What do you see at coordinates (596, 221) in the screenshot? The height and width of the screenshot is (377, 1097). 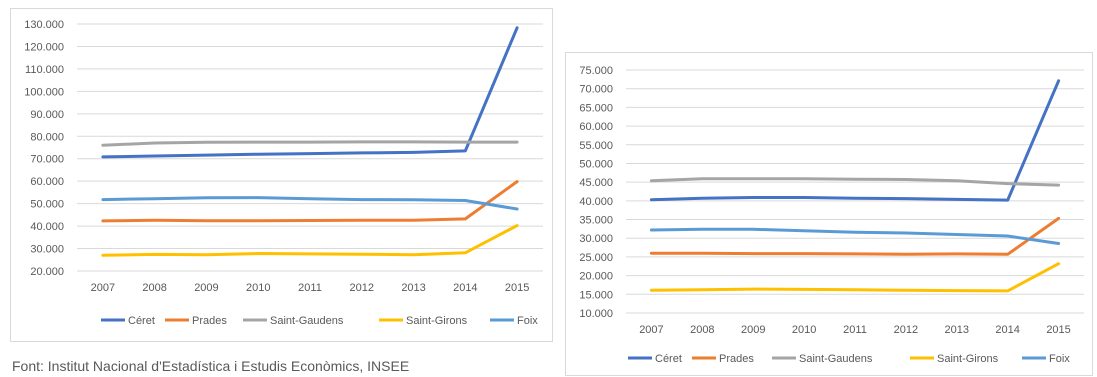 I see `y-tick-label: 35.000` at bounding box center [596, 221].